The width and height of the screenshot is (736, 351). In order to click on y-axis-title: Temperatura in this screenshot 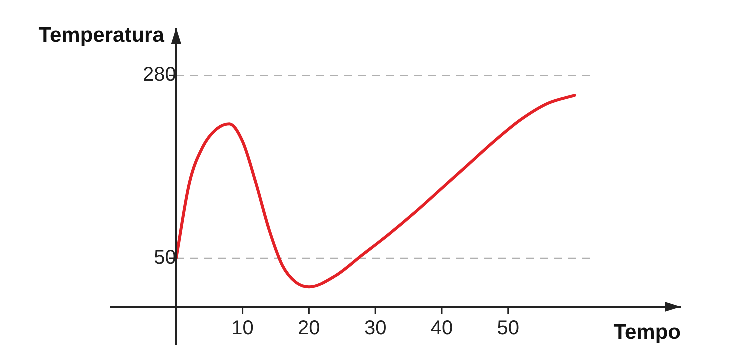, I will do `click(101, 35)`.